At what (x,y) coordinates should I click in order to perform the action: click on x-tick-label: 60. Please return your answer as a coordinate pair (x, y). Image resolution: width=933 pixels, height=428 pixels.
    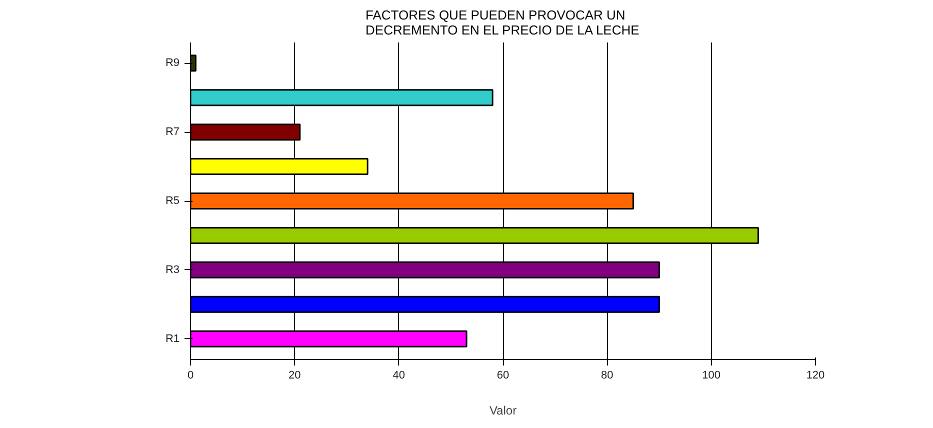
    Looking at the image, I should click on (503, 376).